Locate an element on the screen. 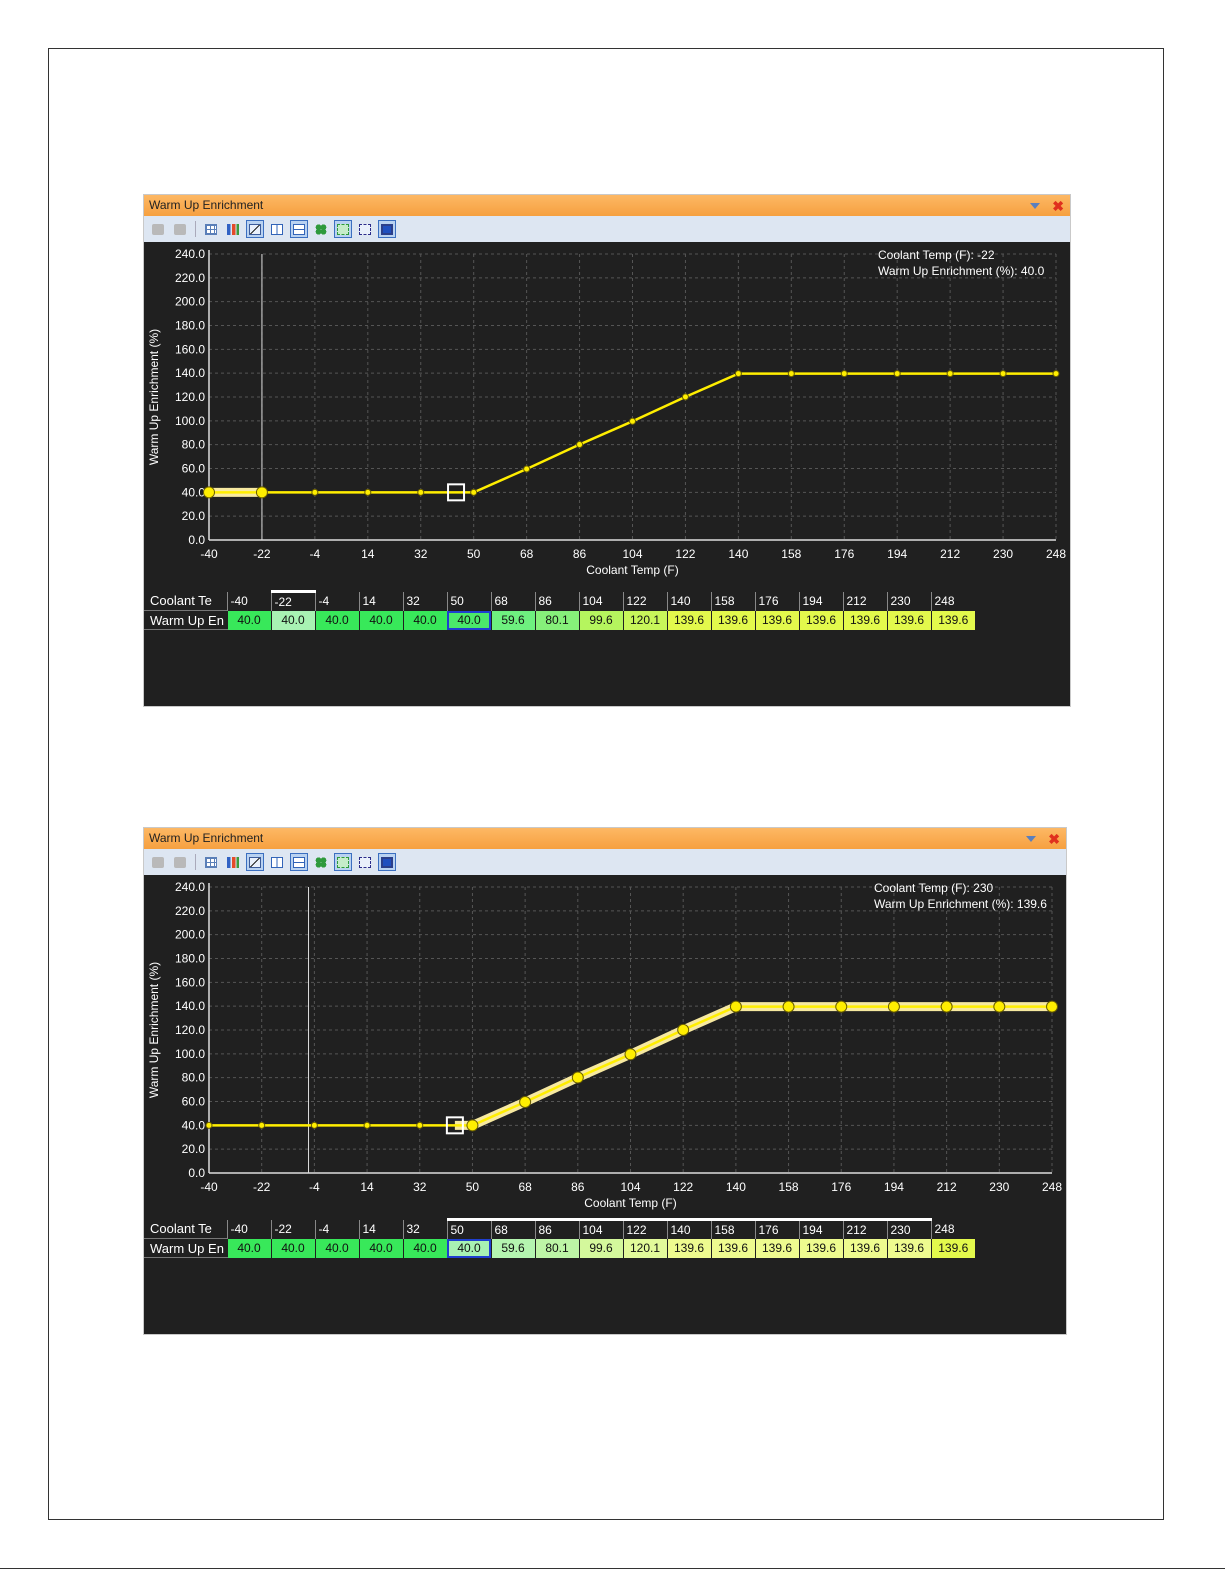  shrink-icon is located at coordinates (321, 862).